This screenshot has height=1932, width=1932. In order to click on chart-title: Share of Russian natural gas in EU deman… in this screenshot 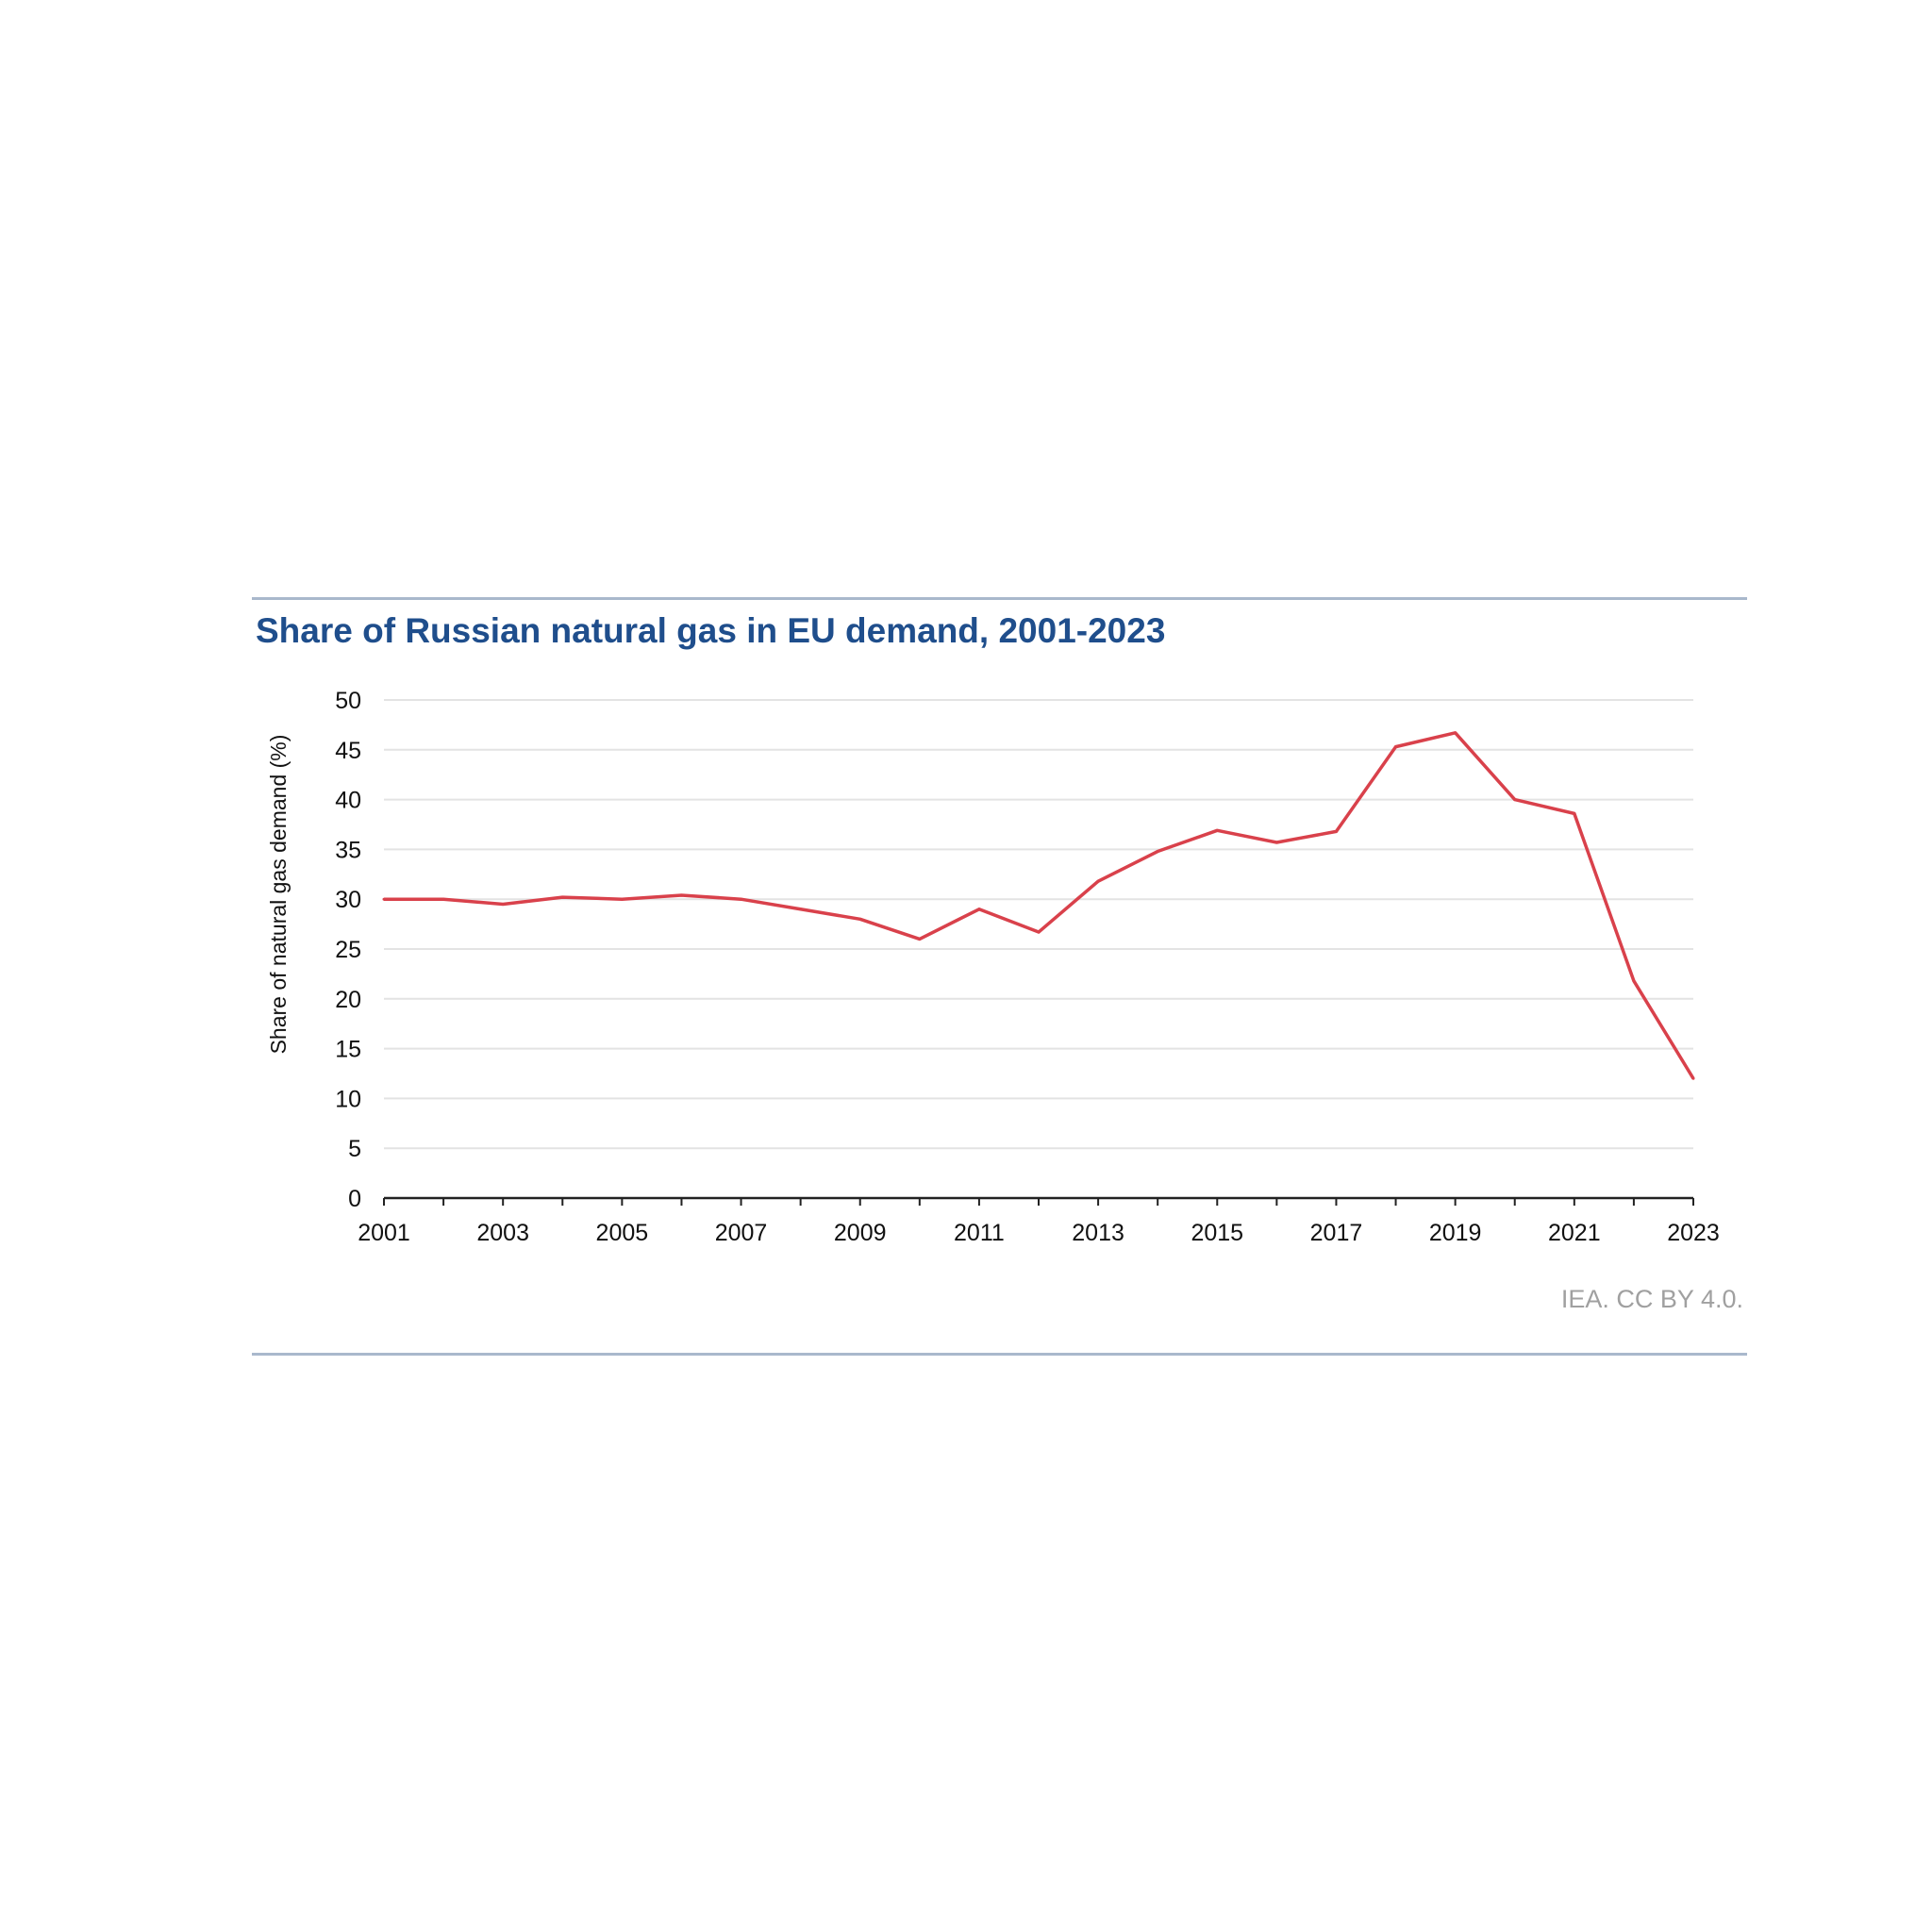, I will do `click(711, 631)`.